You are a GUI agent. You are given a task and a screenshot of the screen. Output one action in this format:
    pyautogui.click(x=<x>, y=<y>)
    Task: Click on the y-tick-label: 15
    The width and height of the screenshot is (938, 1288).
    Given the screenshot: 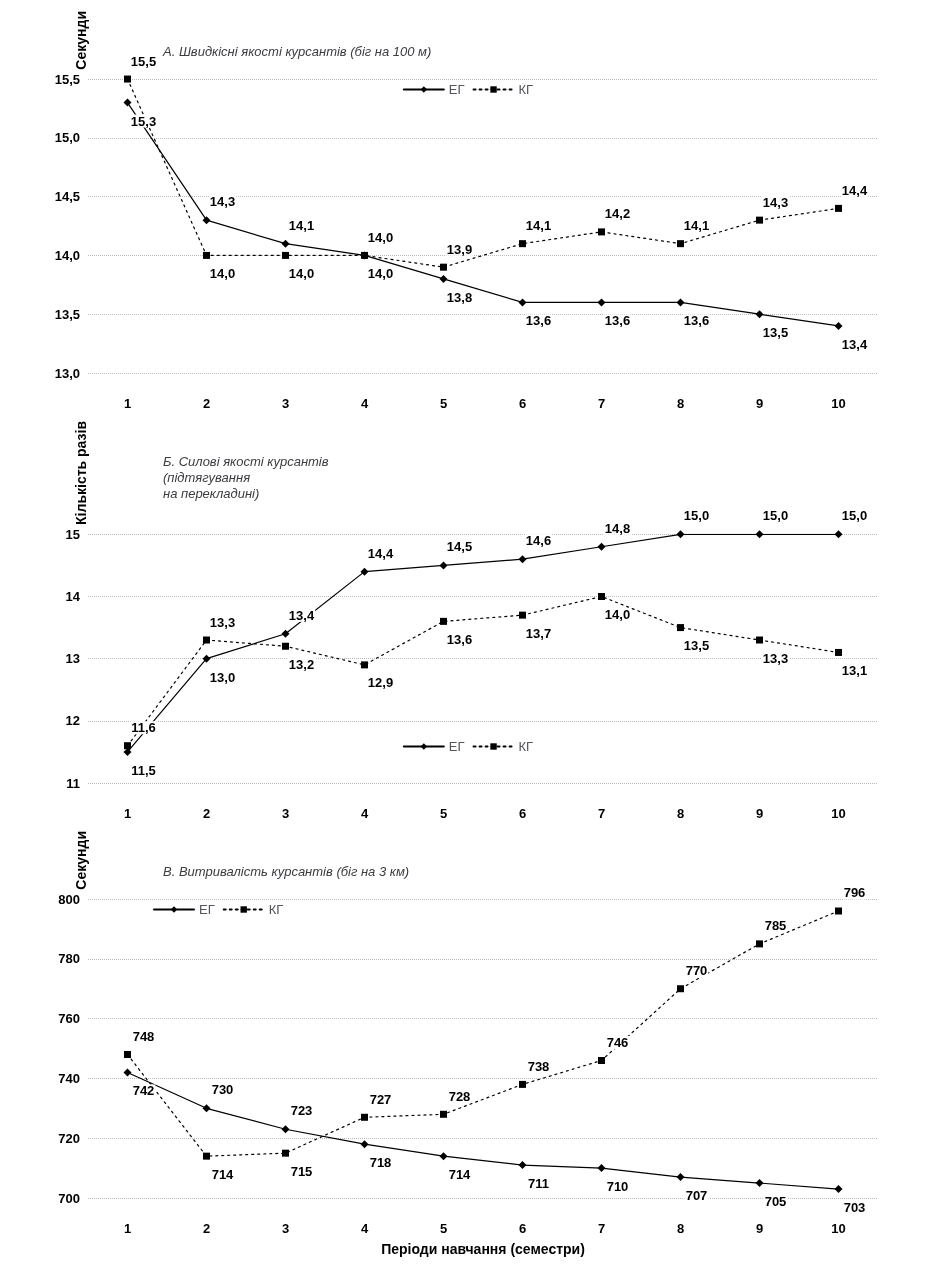 What is the action you would take?
    pyautogui.click(x=72, y=534)
    